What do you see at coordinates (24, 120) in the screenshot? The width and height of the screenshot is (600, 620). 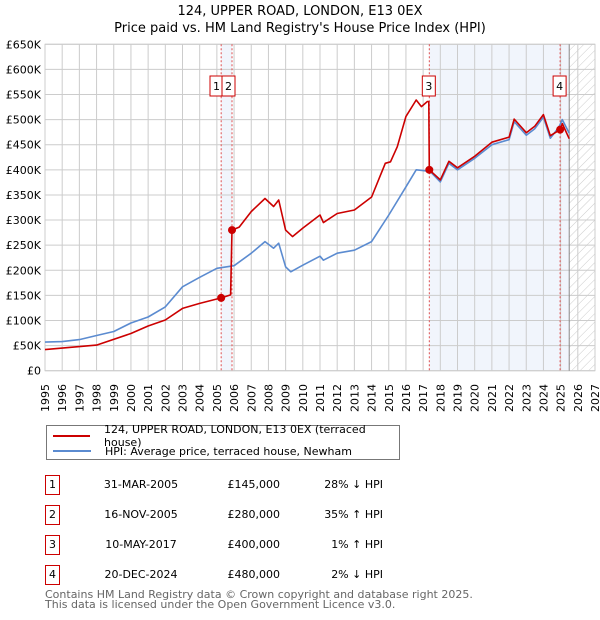 I see `y-tick-label: £500K` at bounding box center [24, 120].